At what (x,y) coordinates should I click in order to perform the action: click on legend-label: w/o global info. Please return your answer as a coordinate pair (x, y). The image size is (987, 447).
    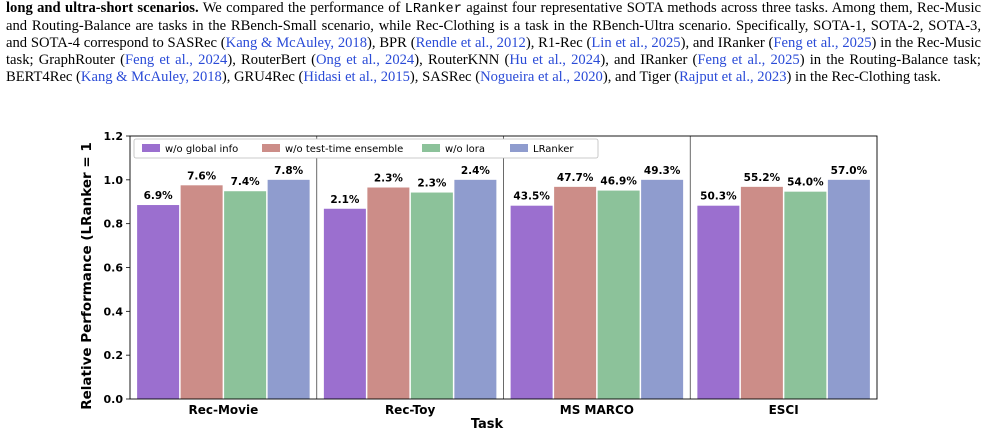
    Looking at the image, I should click on (201, 149).